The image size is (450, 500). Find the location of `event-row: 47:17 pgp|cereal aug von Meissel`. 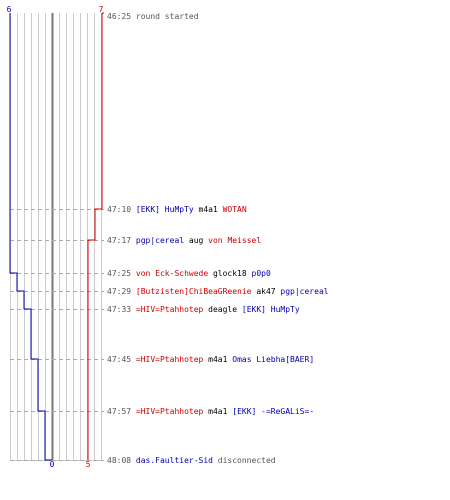

event-row: 47:17 pgp|cereal aug von Meissel is located at coordinates (184, 240).